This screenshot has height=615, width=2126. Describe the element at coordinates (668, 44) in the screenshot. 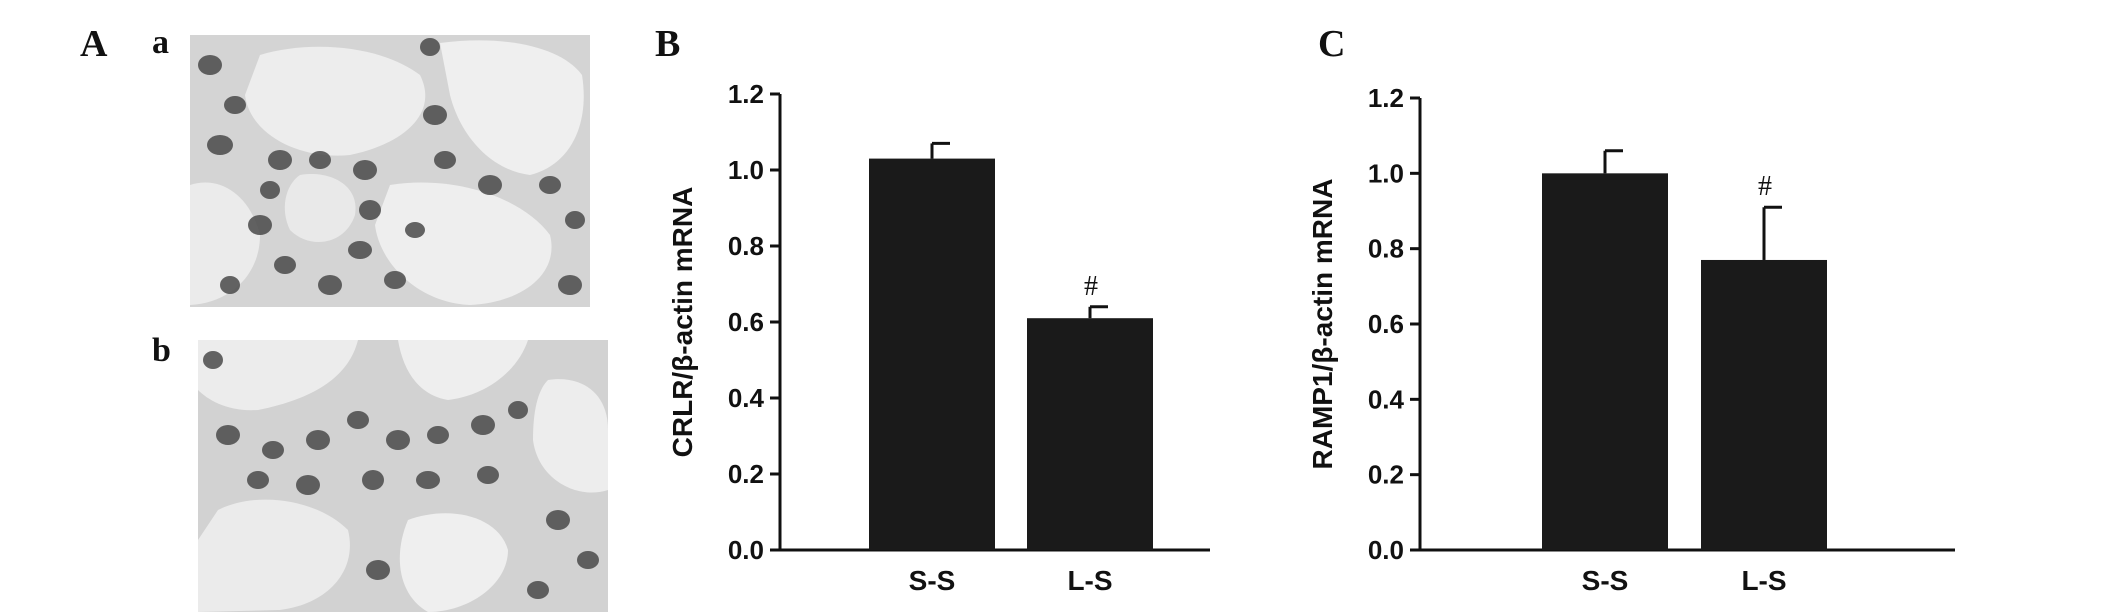

I see `panel-b-letter: B` at that location.